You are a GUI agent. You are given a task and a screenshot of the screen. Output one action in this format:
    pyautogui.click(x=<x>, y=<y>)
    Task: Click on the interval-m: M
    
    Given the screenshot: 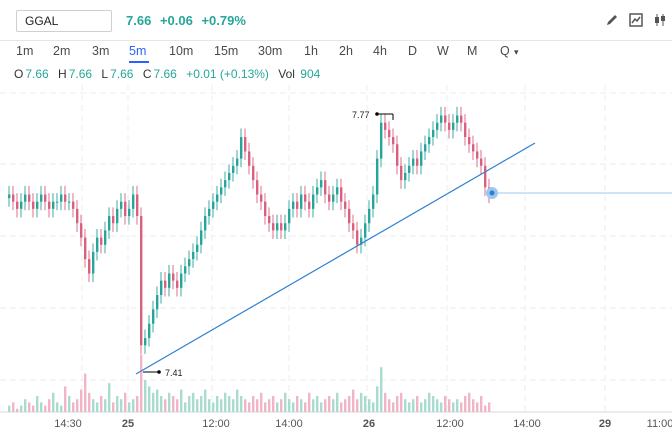 What is the action you would take?
    pyautogui.click(x=472, y=51)
    